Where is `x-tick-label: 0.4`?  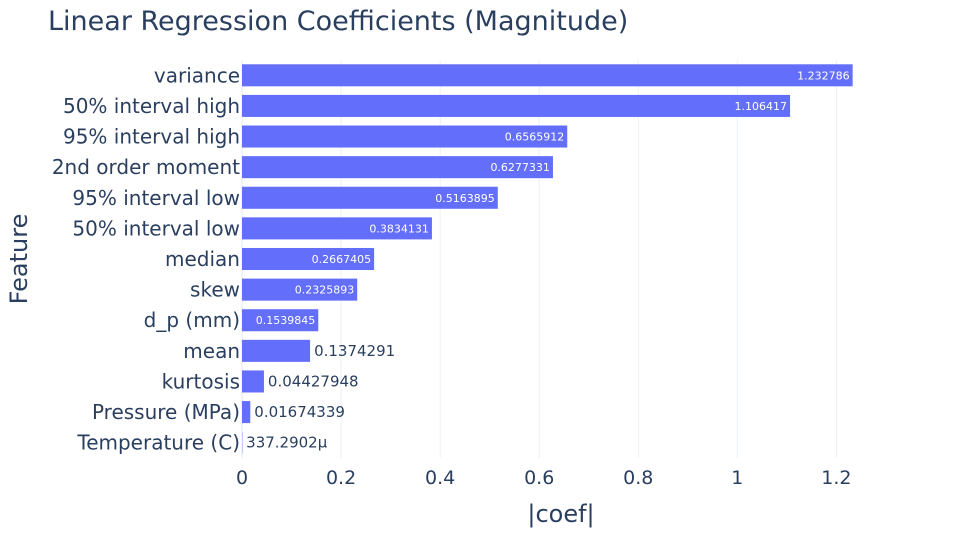 x-tick-label: 0.4 is located at coordinates (440, 478).